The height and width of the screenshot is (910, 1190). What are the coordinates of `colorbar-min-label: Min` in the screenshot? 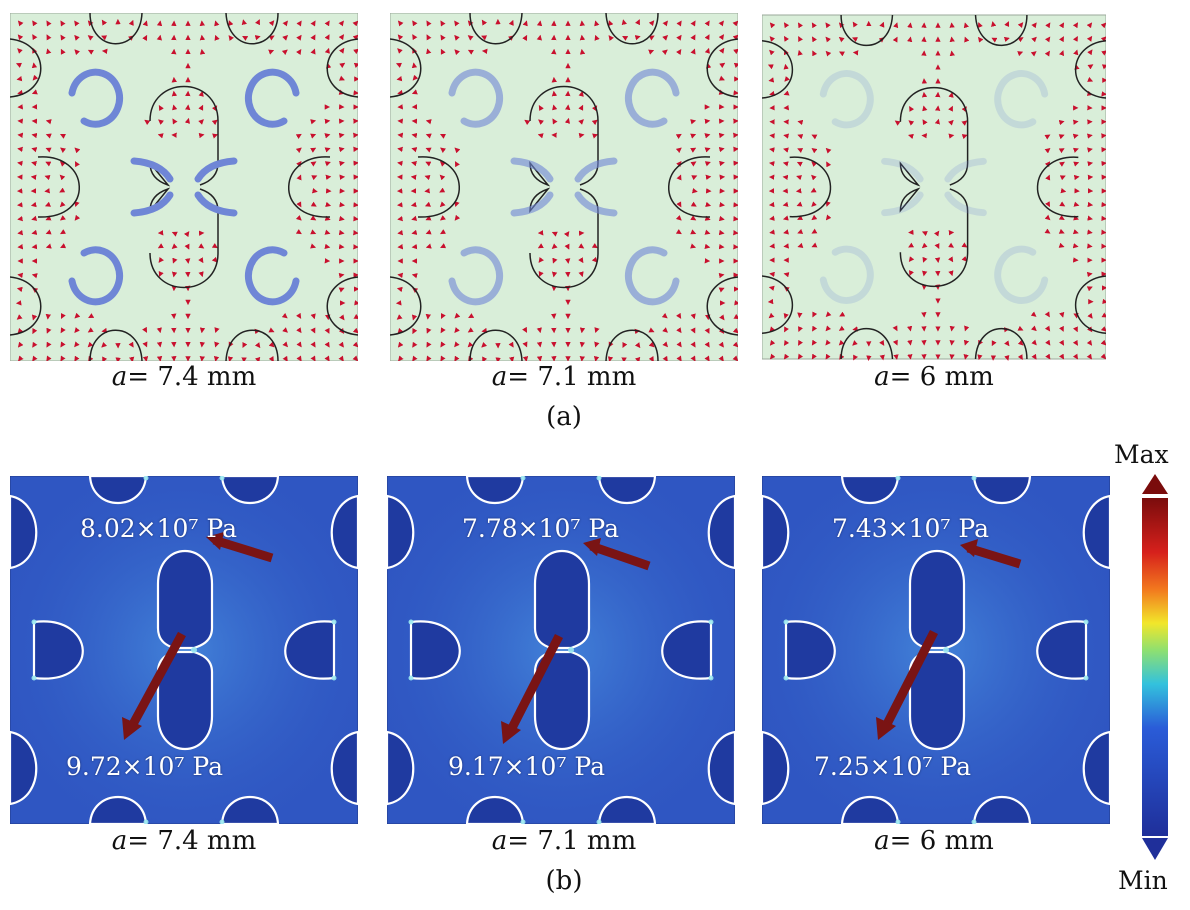 It's located at (1143, 880).